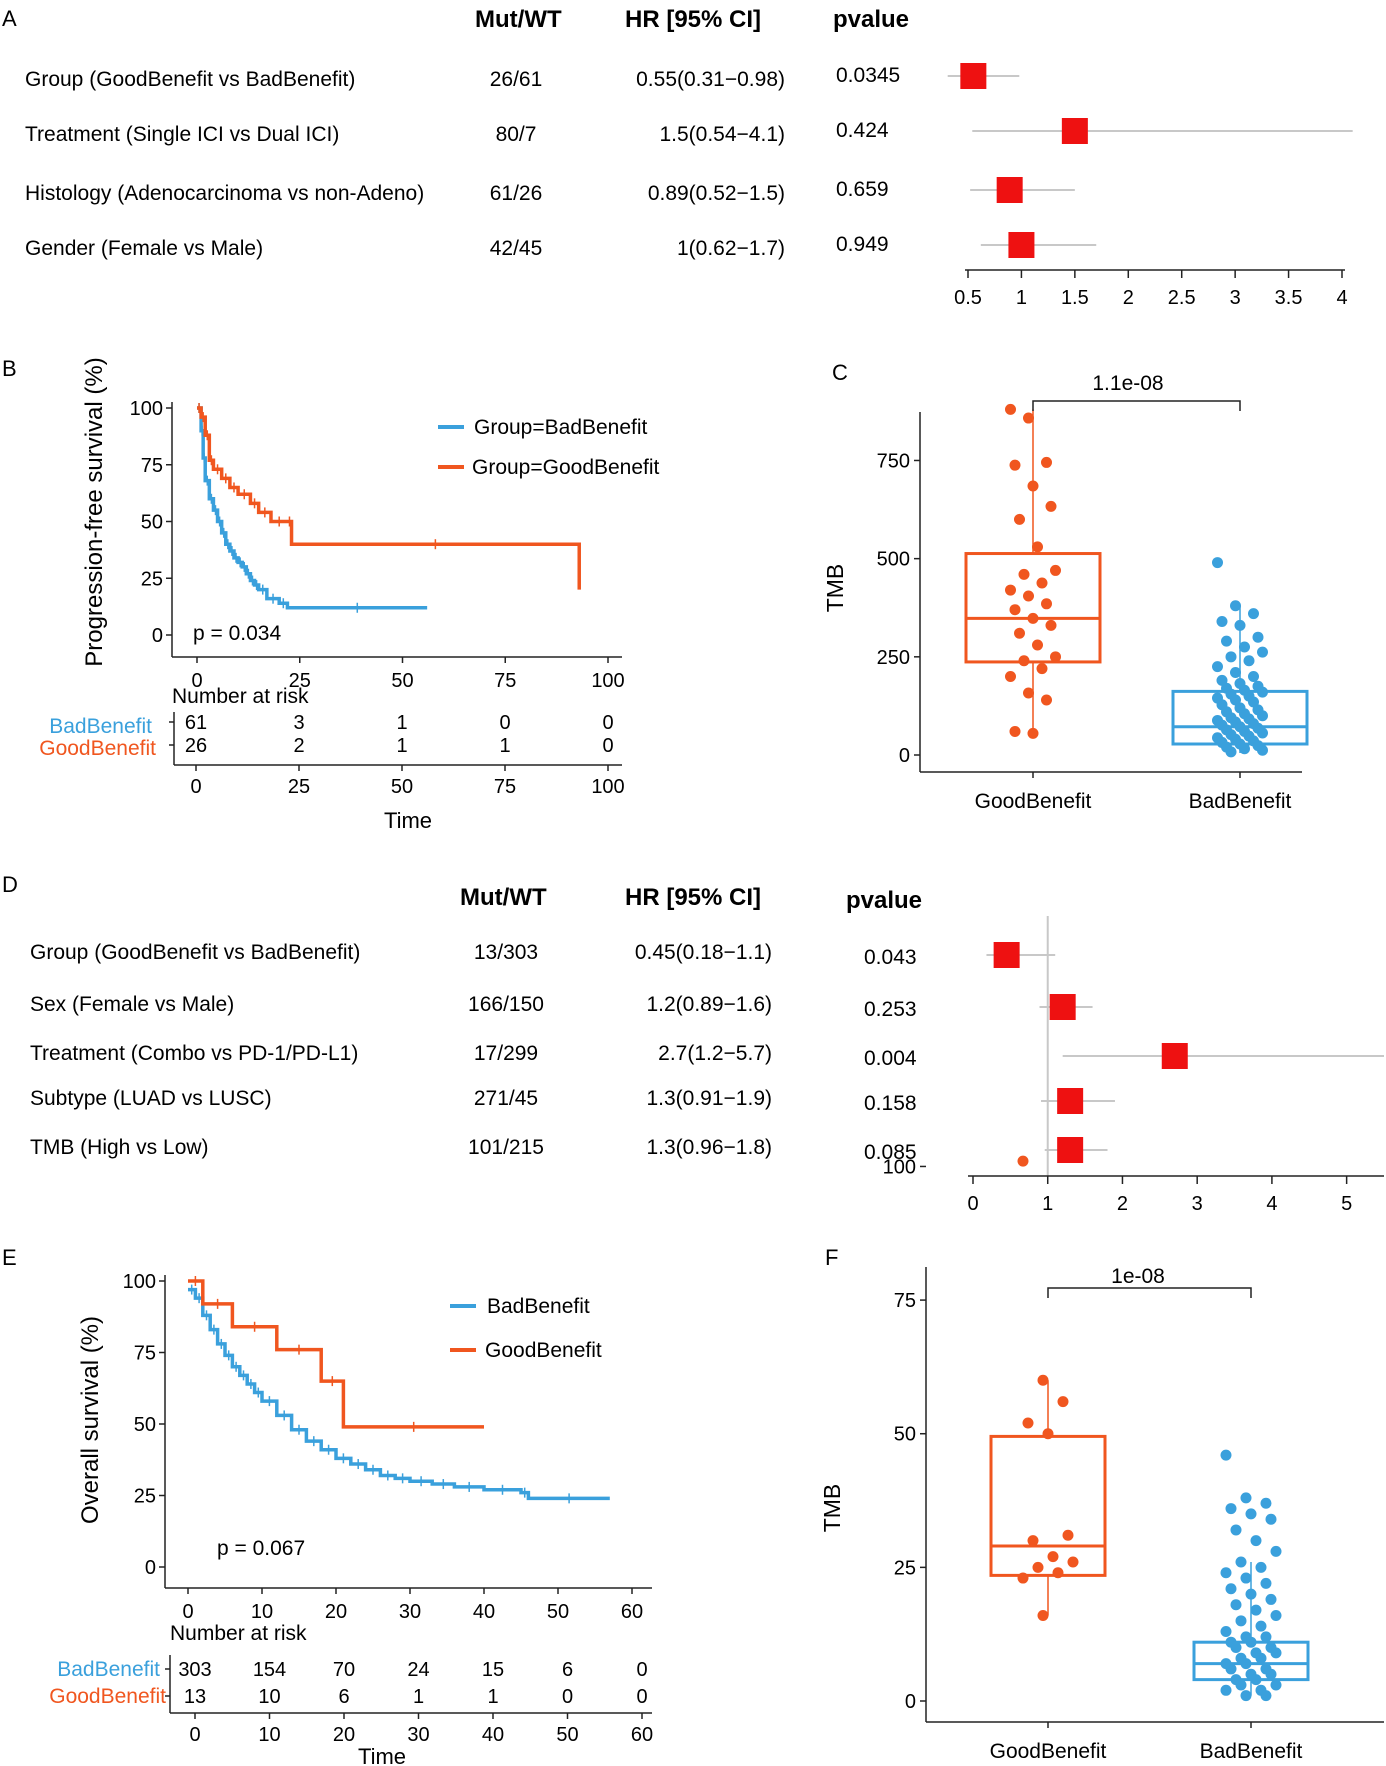 Image resolution: width=1386 pixels, height=1766 pixels. Describe the element at coordinates (1048, 1505) in the screenshot. I see `box` at that location.